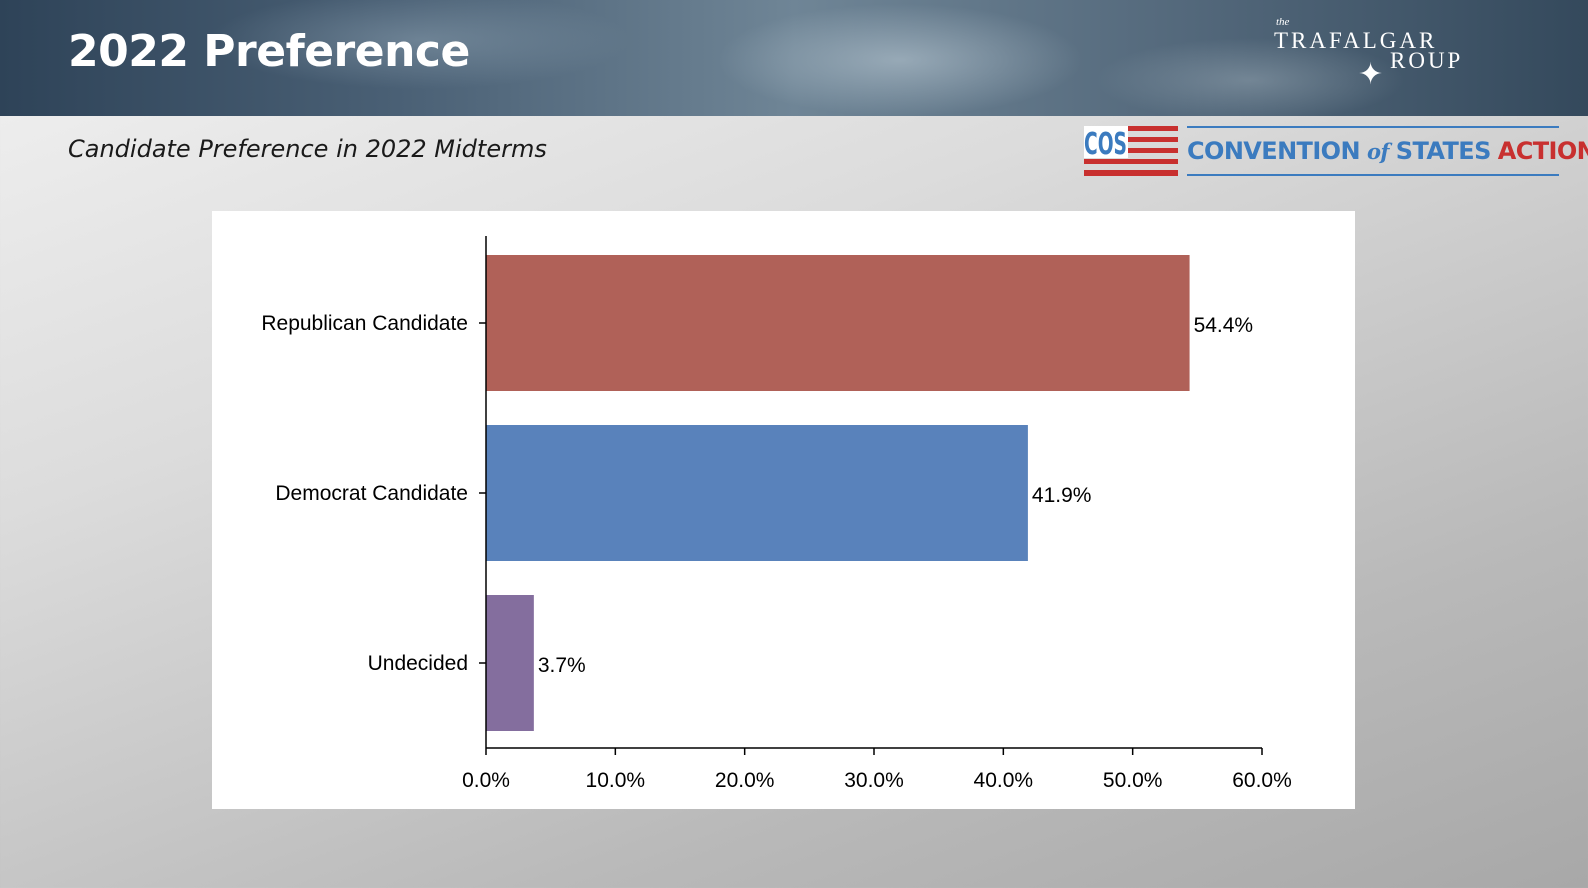  Describe the element at coordinates (269, 51) in the screenshot. I see `page-title: 2022 Preference` at that location.